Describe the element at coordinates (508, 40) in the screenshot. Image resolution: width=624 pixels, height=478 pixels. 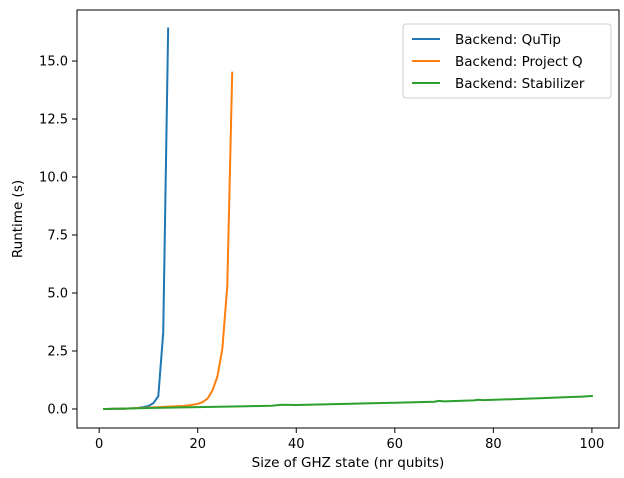
I see `legend-label: Backend: QuTip` at that location.